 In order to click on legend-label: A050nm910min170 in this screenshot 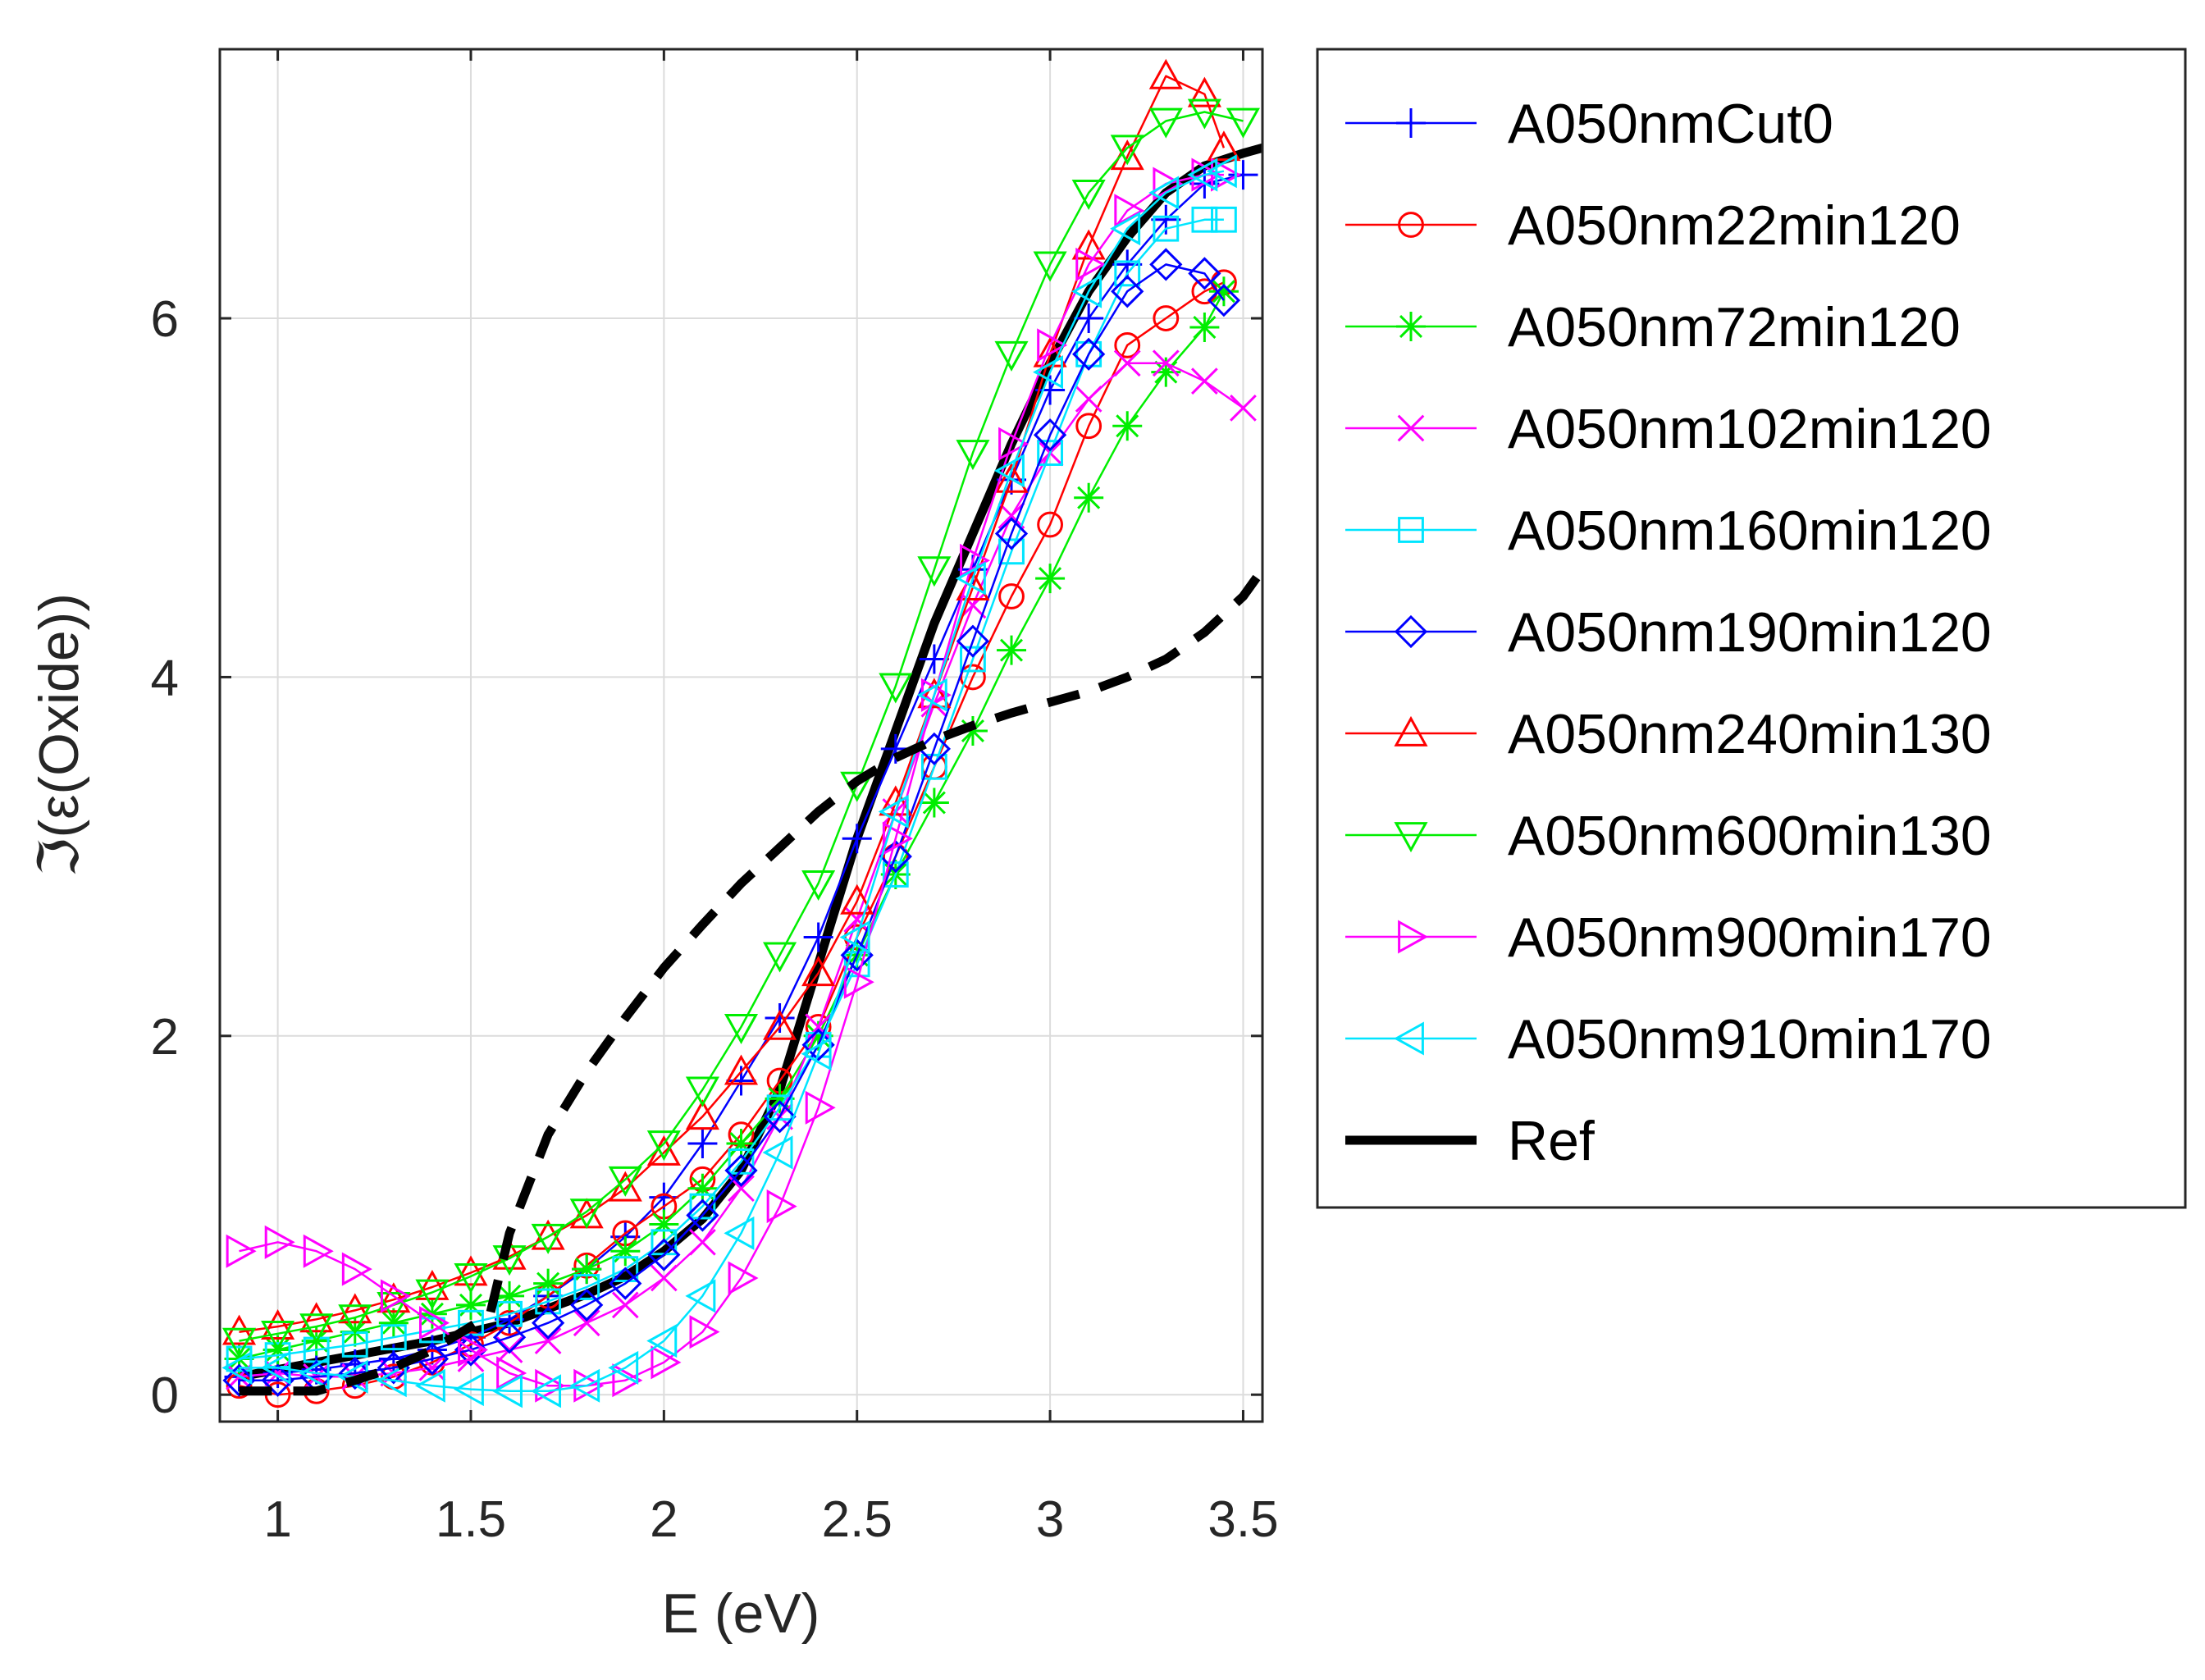, I will do `click(1750, 1039)`.